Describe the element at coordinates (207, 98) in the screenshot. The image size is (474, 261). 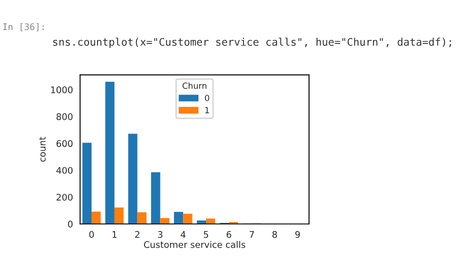
I see `legend-label: 0` at that location.